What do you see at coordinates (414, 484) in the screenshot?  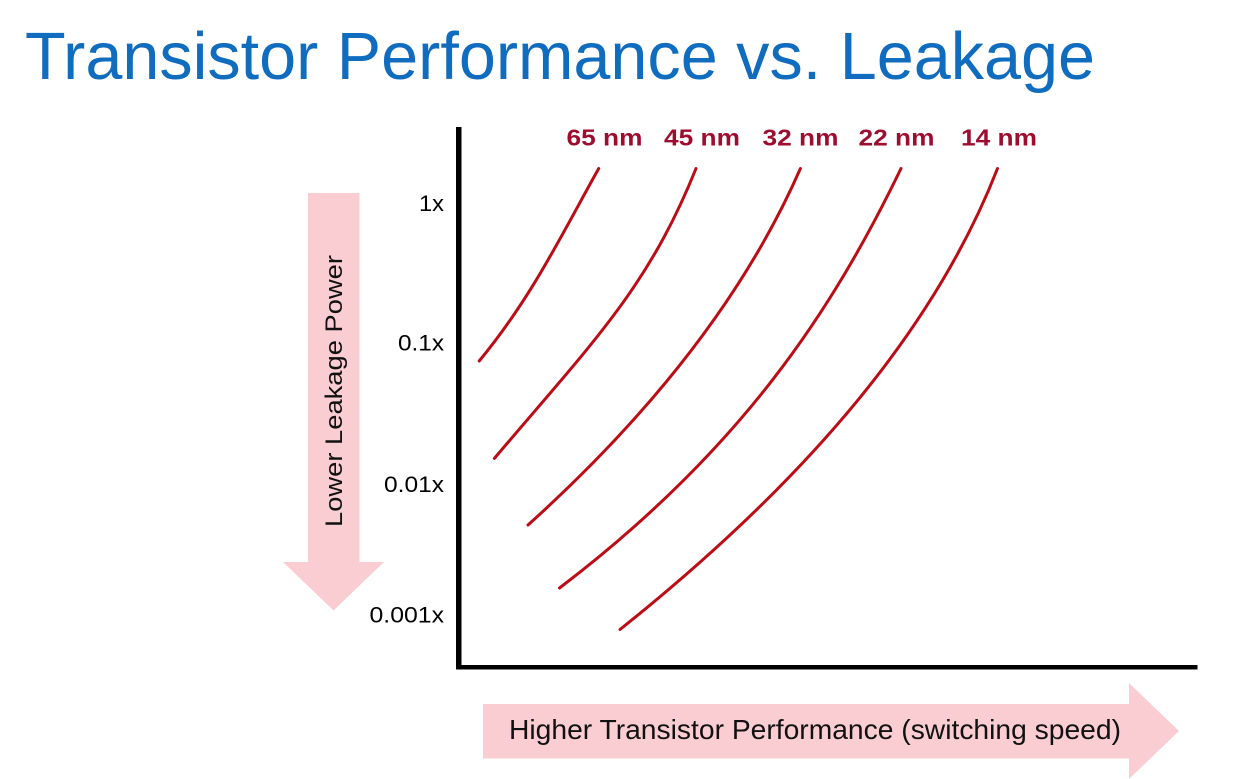 I see `svg-text: 0.01x` at bounding box center [414, 484].